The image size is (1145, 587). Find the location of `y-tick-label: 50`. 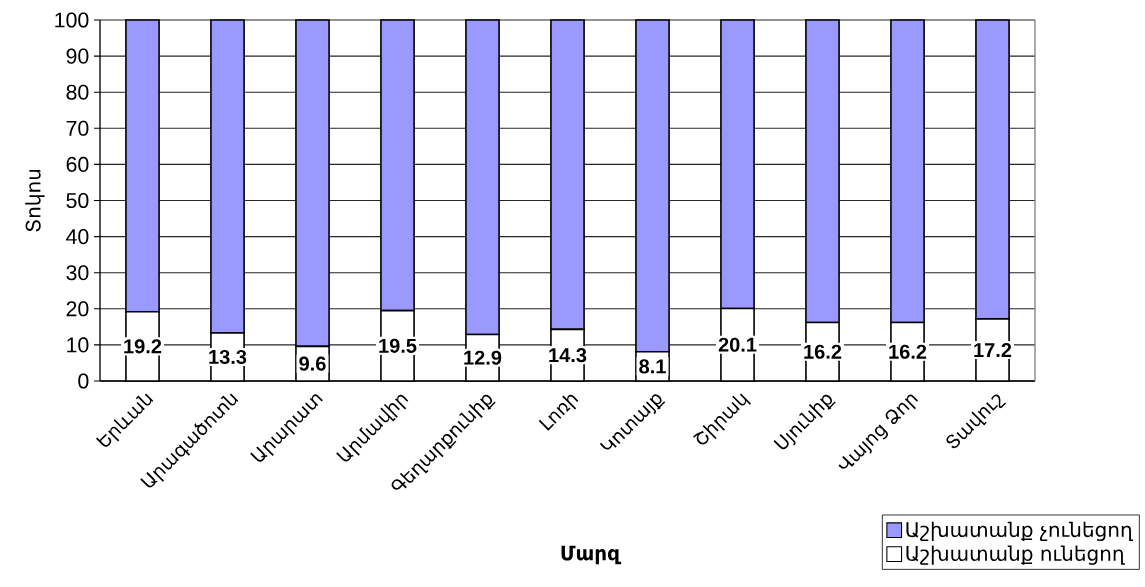

y-tick-label: 50 is located at coordinates (77, 200).